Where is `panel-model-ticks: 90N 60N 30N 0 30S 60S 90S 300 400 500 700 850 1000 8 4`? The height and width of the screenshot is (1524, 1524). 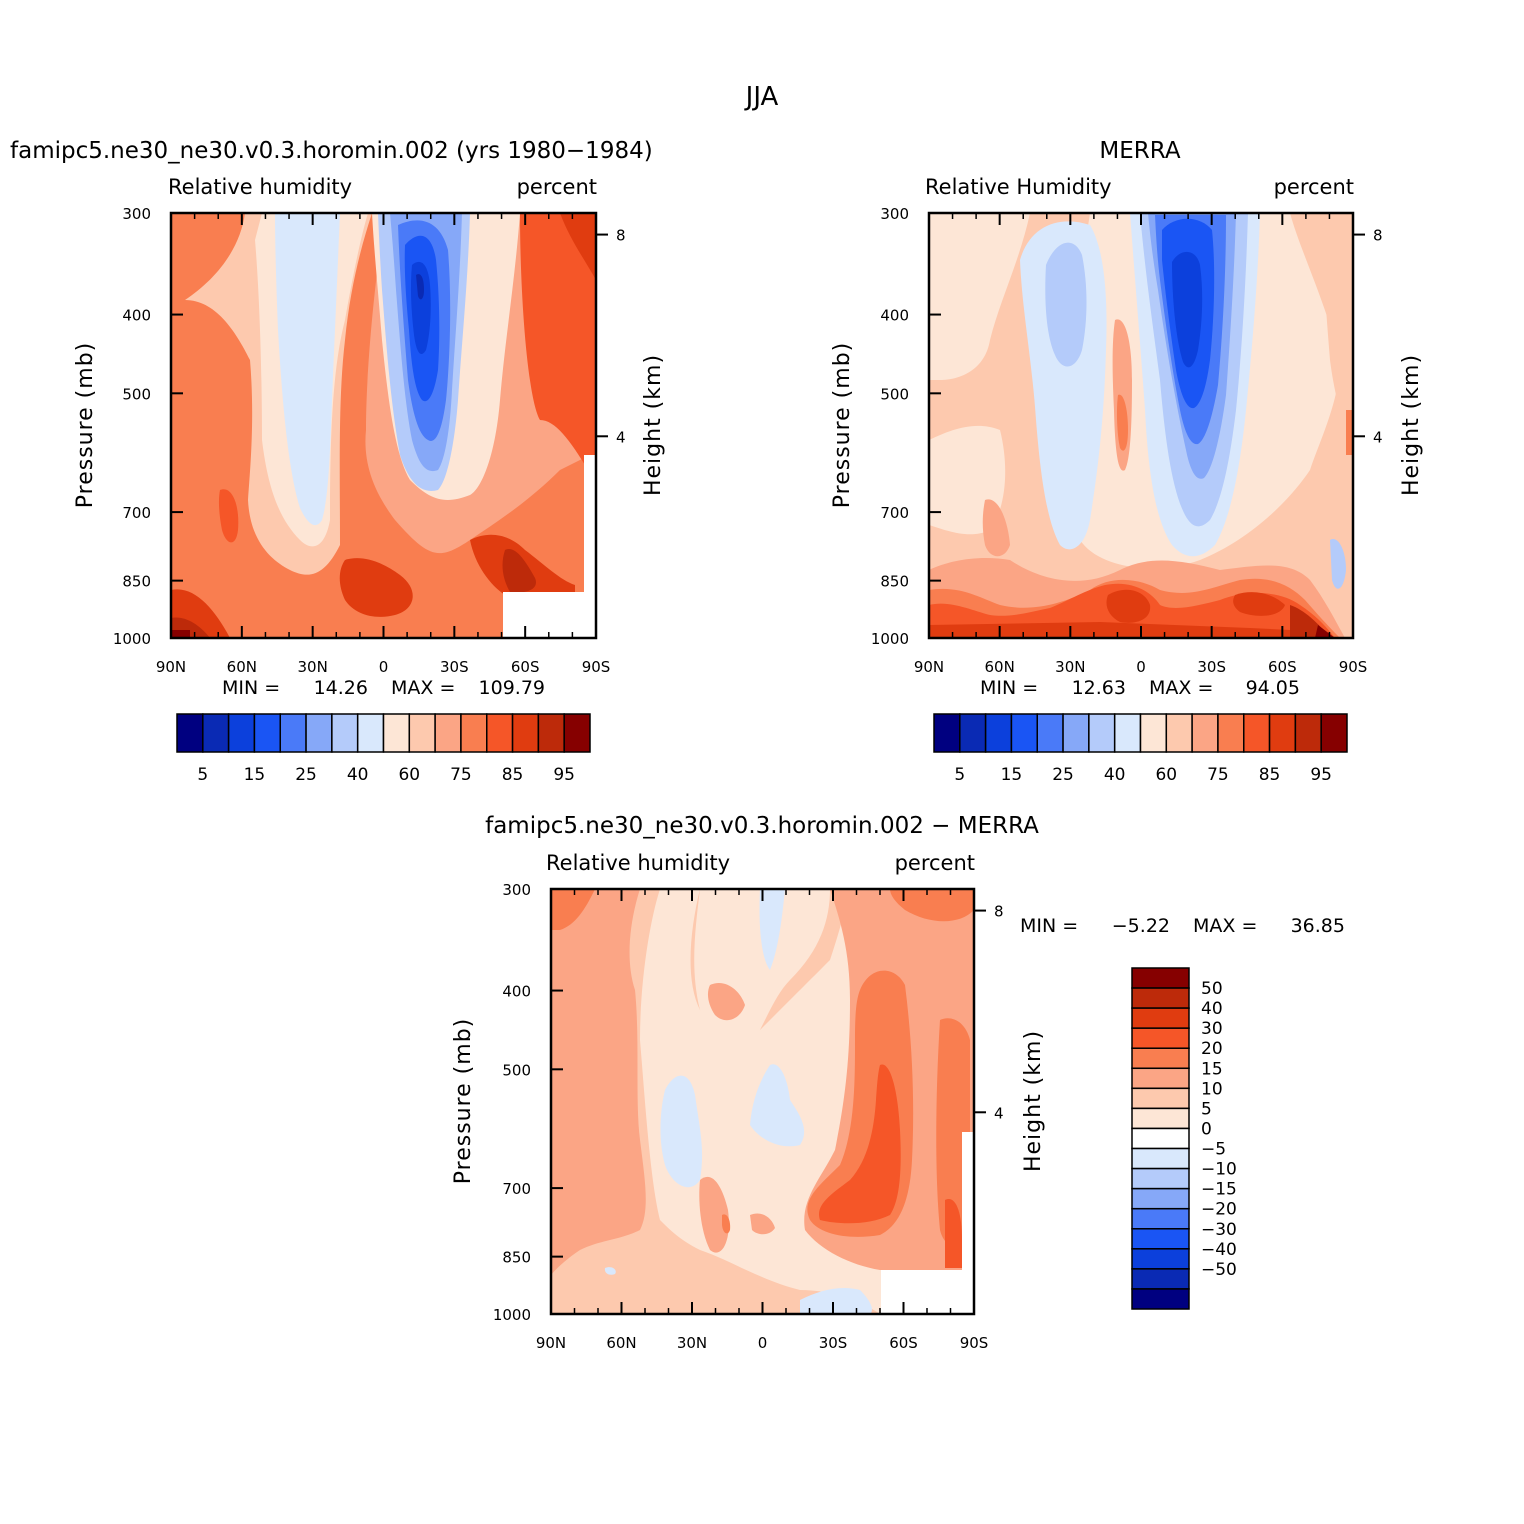
panel-model-ticks: 90N 60N 30N 0 30S 60S 90S 300 400 500 700 850 1000 8 4 is located at coordinates (369, 440).